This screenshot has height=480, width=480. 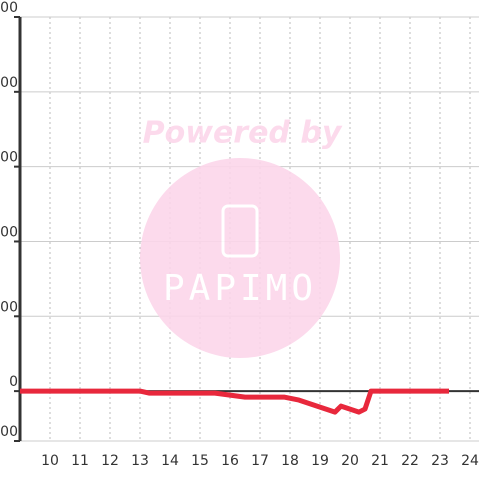 I want to click on x-tick-label: 10, so click(x=50, y=461).